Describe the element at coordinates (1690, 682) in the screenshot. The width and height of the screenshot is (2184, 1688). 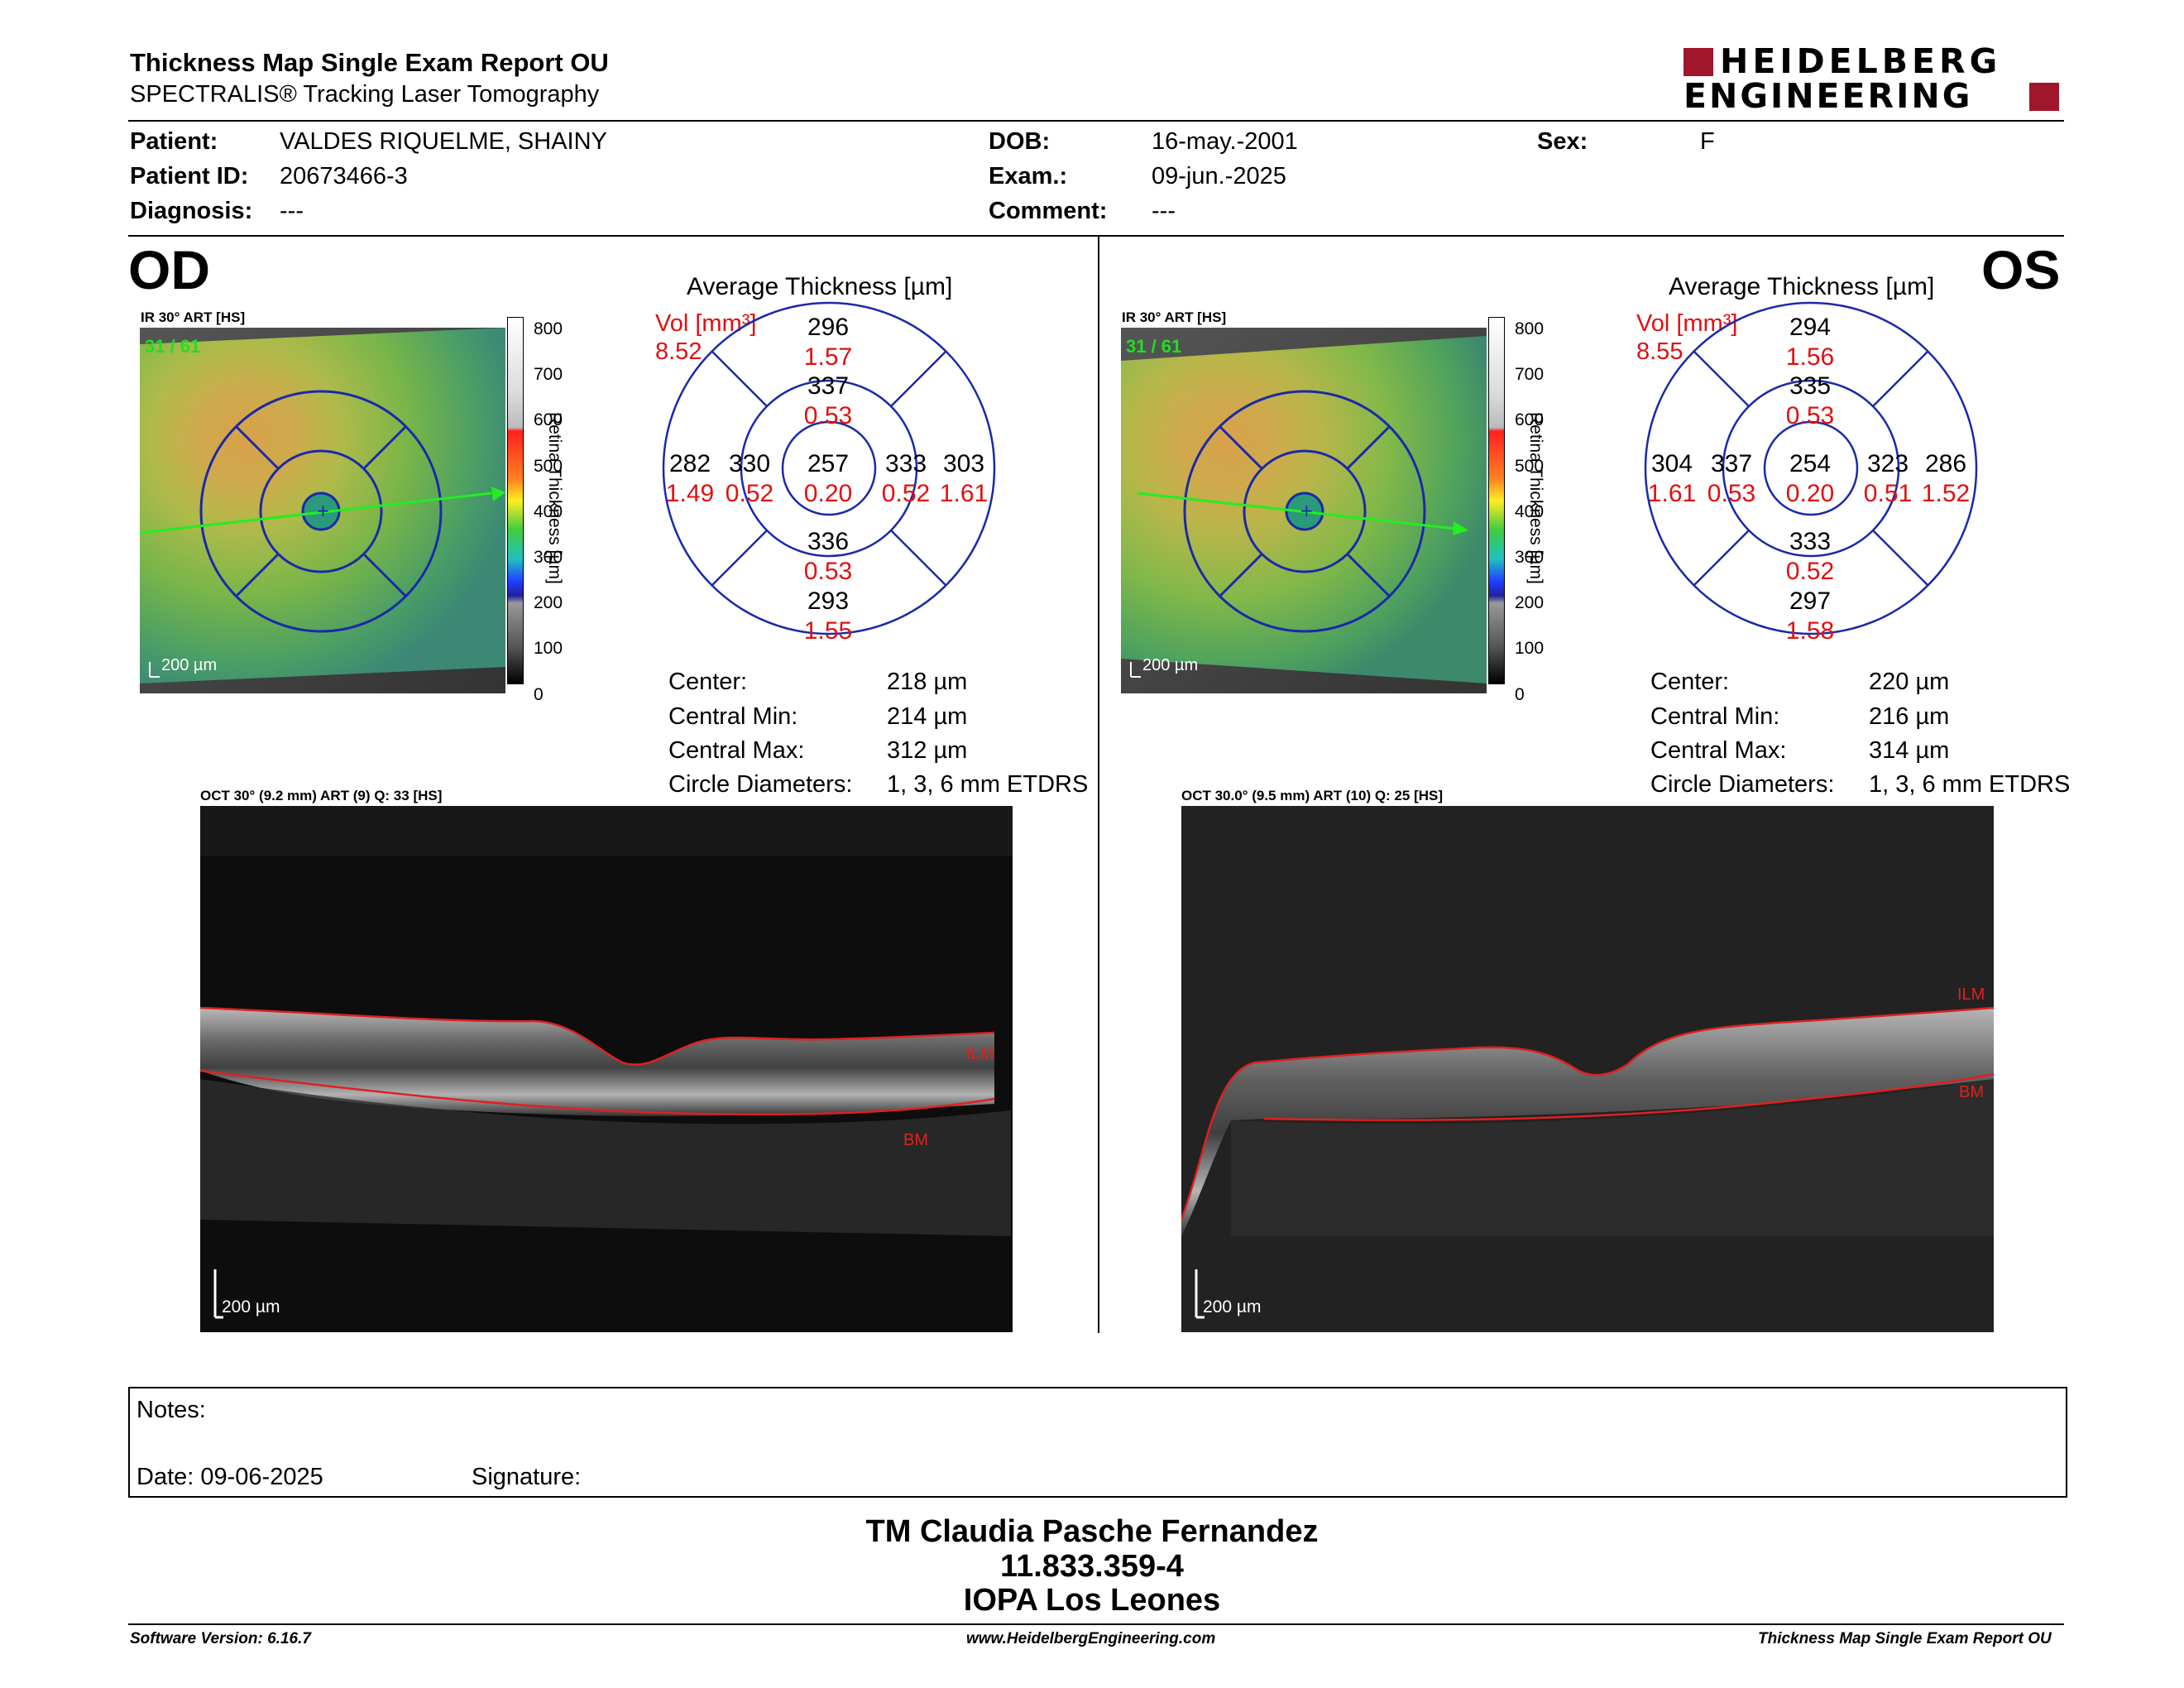
I see `os-center-label: Center:` at that location.